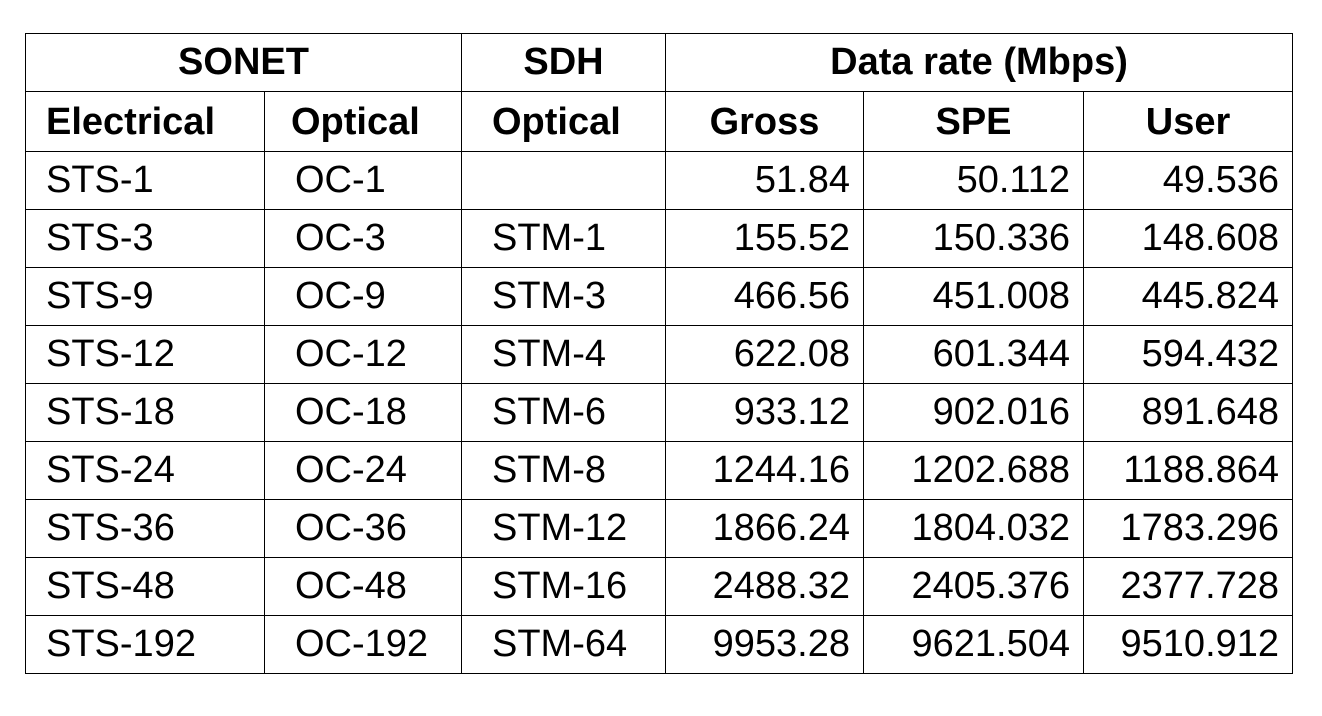 The width and height of the screenshot is (1322, 716). I want to click on cell-gross: 51.84, so click(764, 180).